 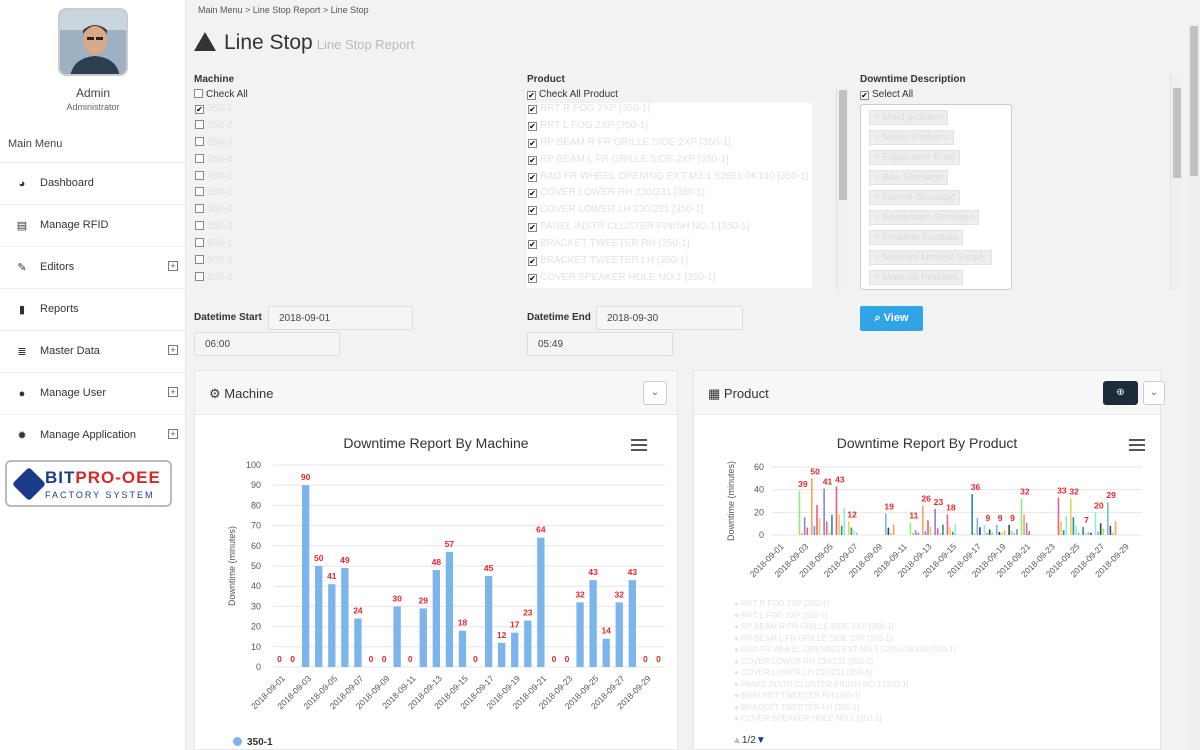 I want to click on product-list-item: ✔ RP BEAM L FR GRILLE SIDE 2XP [350-1], so click(x=669, y=162).